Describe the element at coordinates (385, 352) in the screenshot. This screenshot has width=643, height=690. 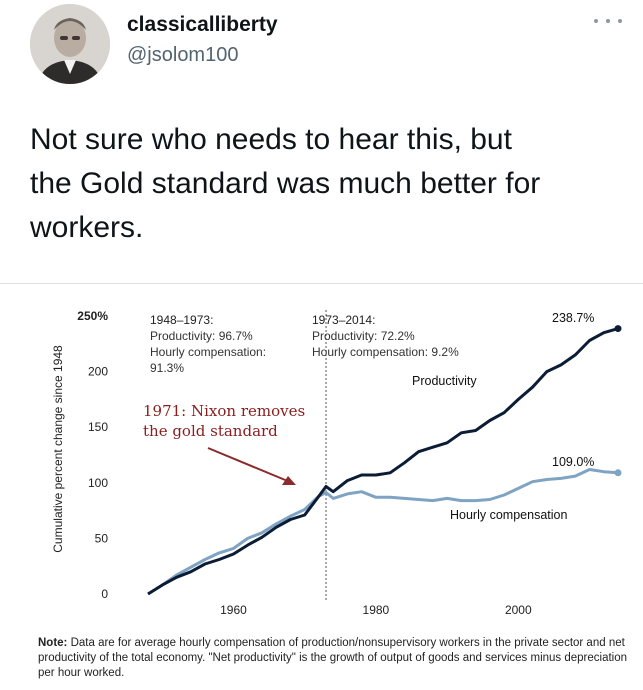
I see `period2-compensation: Hourly compensation: 9.2%` at that location.